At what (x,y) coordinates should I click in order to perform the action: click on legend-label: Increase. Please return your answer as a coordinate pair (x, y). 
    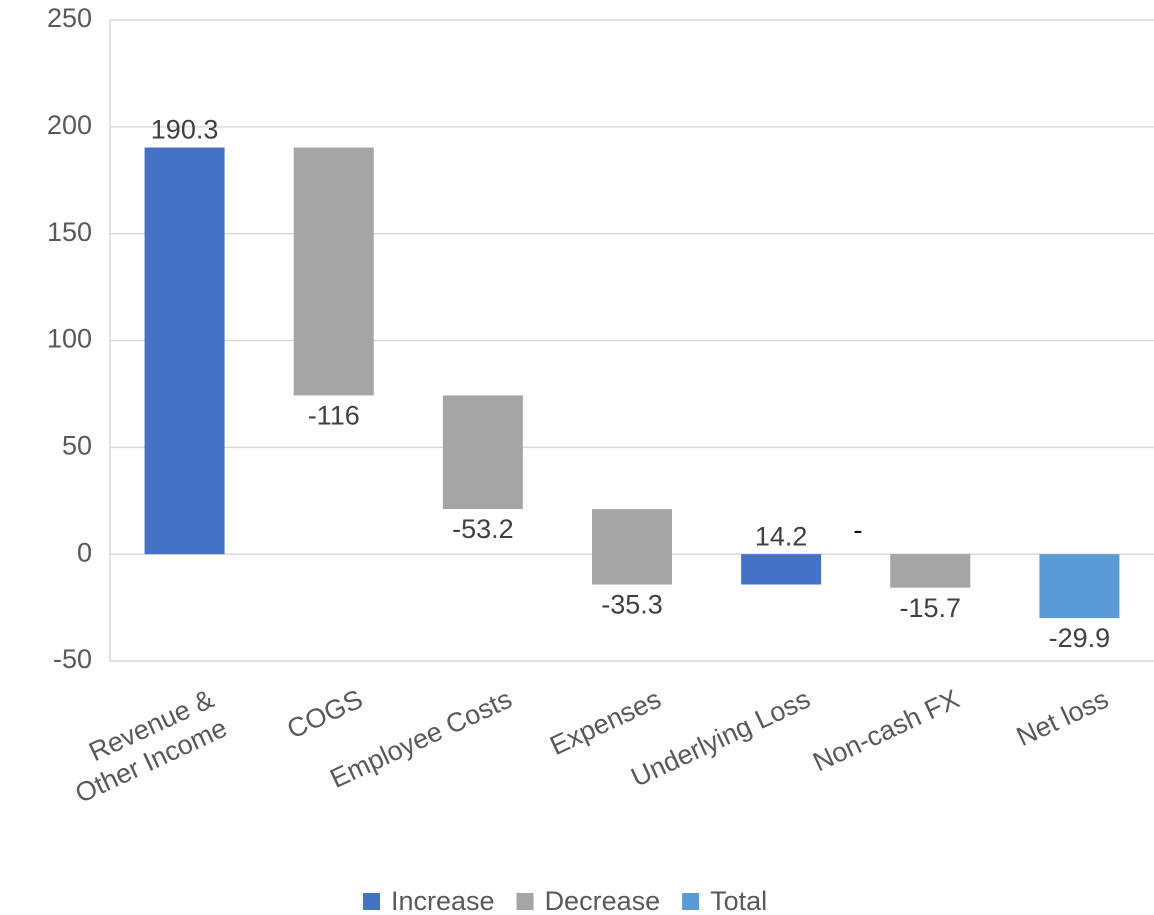
    Looking at the image, I should click on (443, 900).